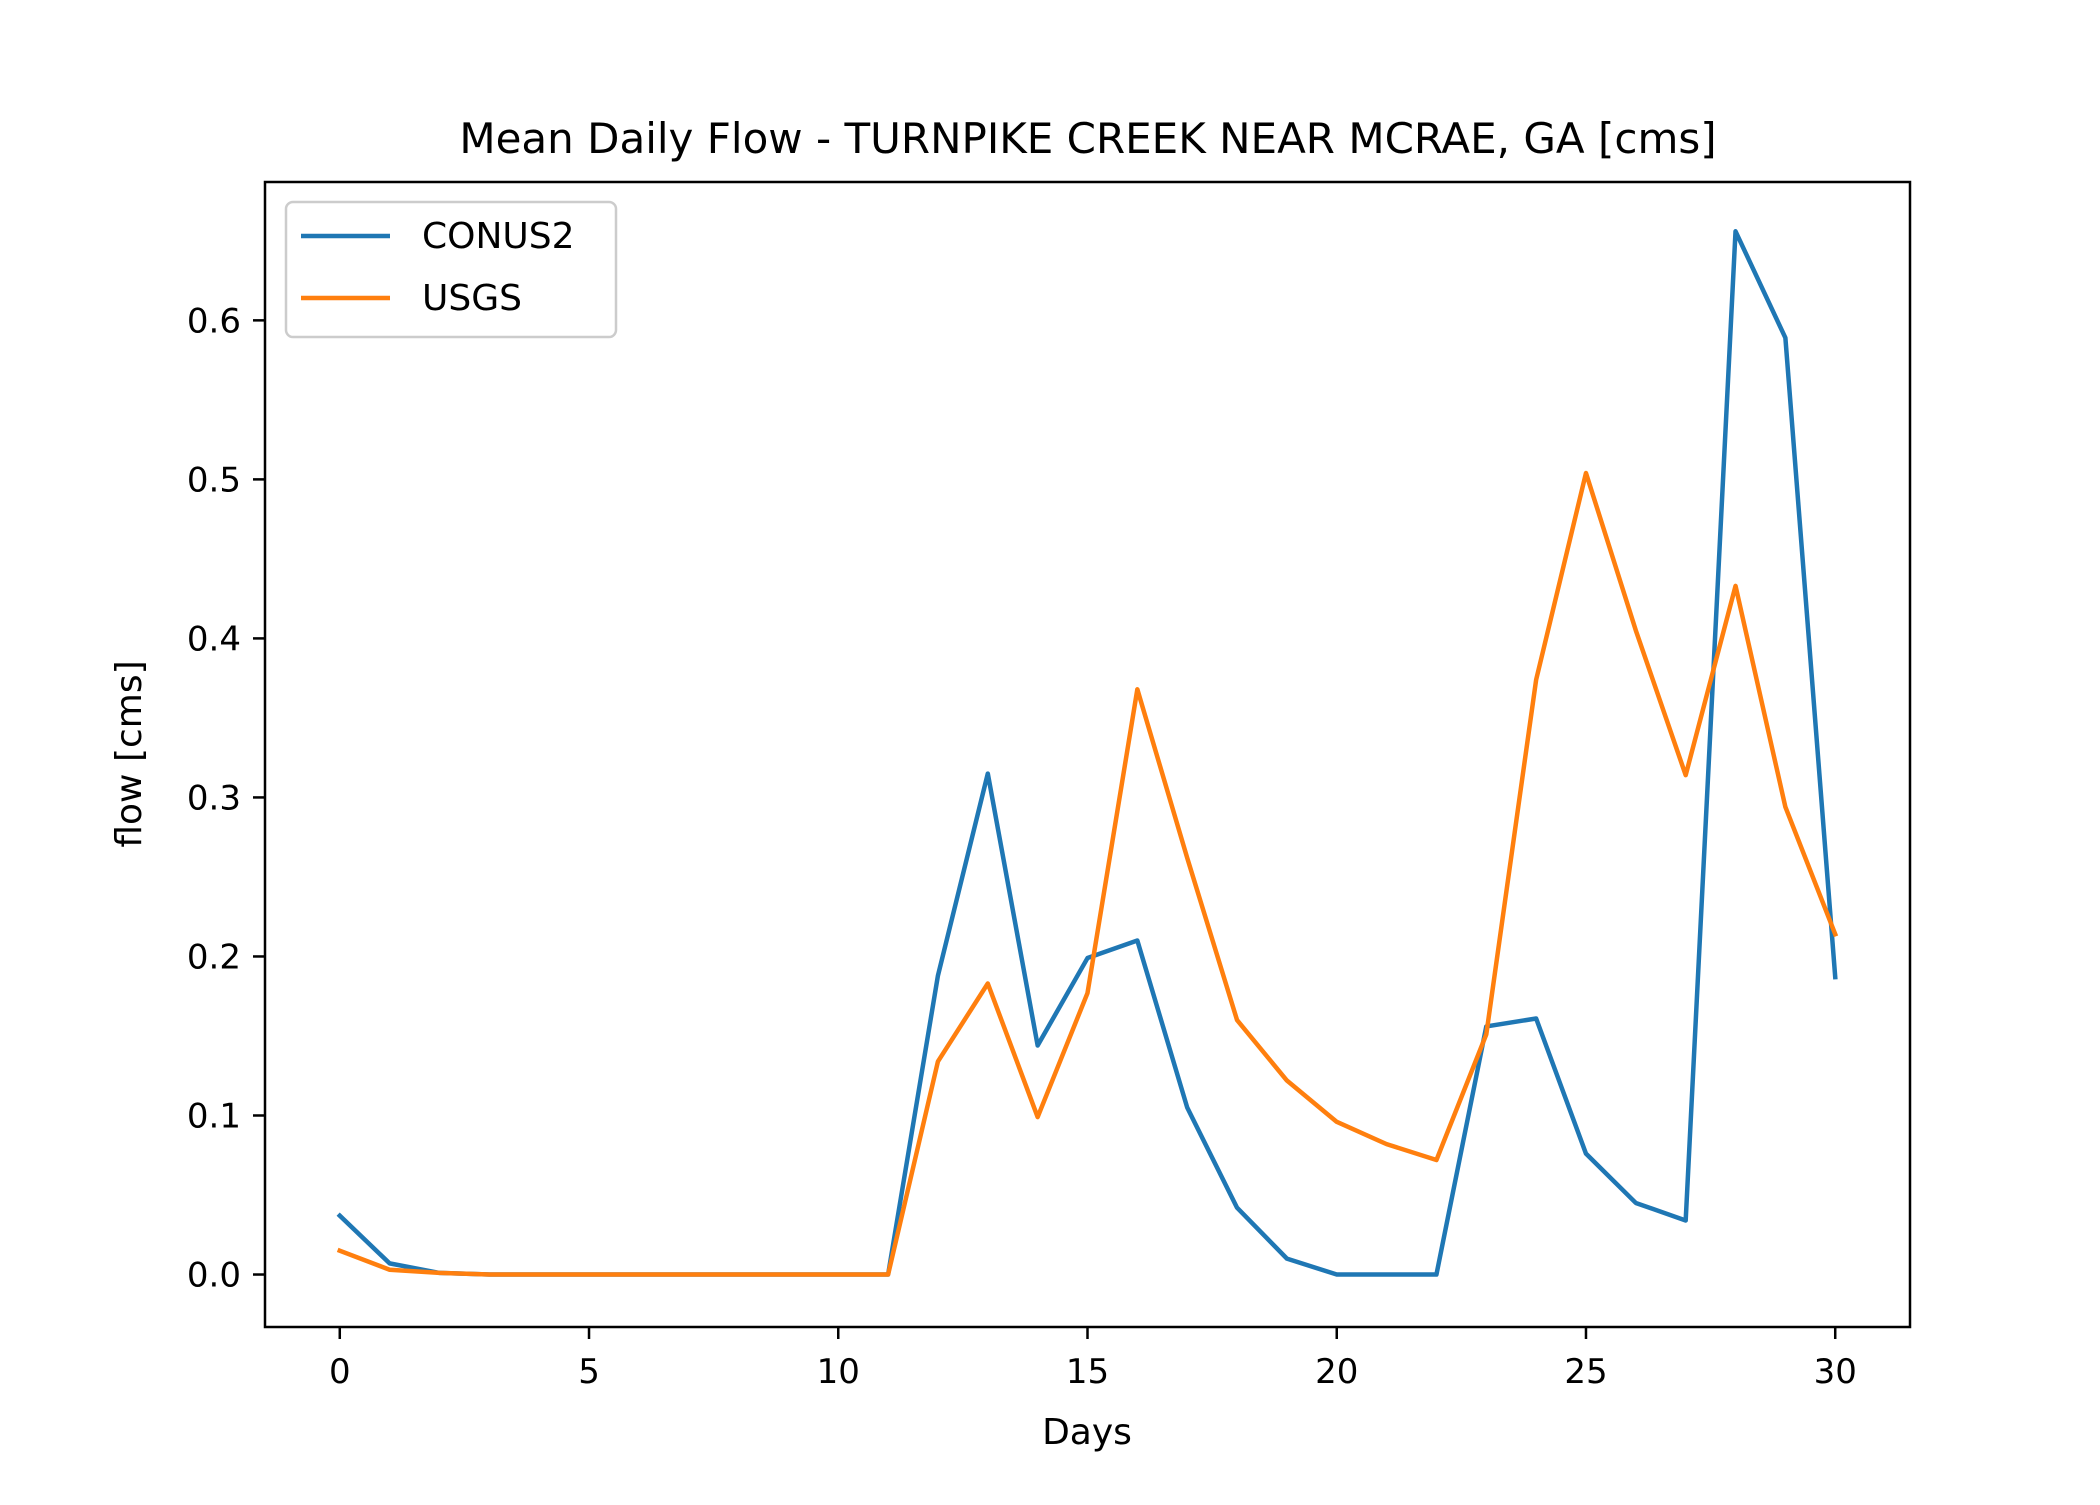 The height and width of the screenshot is (1505, 2100). What do you see at coordinates (214, 1276) in the screenshot?
I see `y-tick-label: 0.0` at bounding box center [214, 1276].